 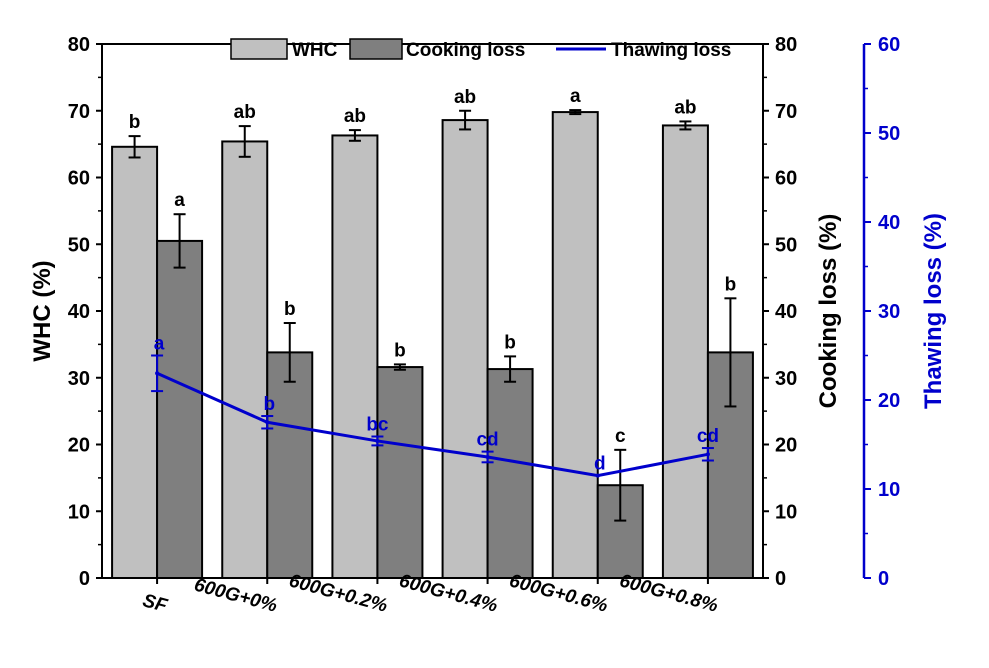 What do you see at coordinates (79, 245) in the screenshot?
I see `left-tick-label: 50` at bounding box center [79, 245].